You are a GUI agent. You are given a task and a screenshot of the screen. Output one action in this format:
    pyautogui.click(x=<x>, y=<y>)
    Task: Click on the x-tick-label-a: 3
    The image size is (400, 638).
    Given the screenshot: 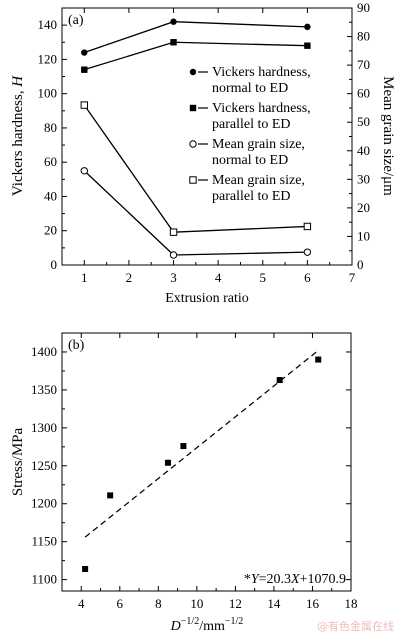 What is the action you would take?
    pyautogui.click(x=173, y=277)
    